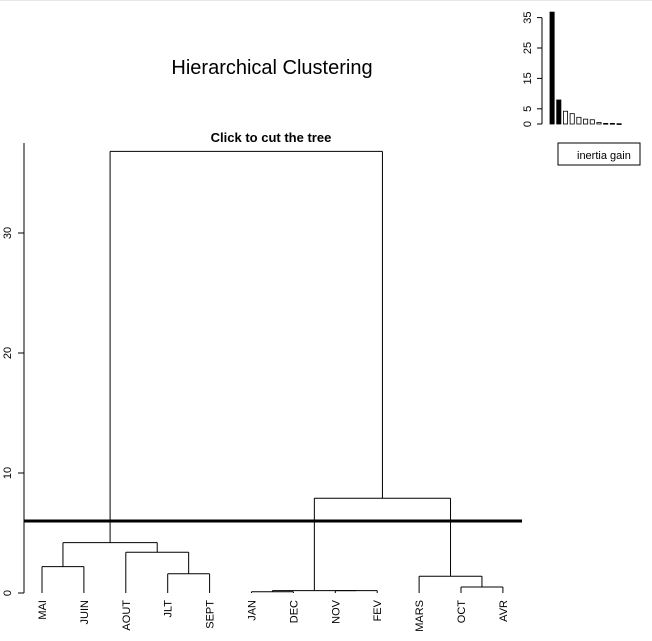  Describe the element at coordinates (8, 473) in the screenshot. I see `y-axis-tick-label: 10` at that location.